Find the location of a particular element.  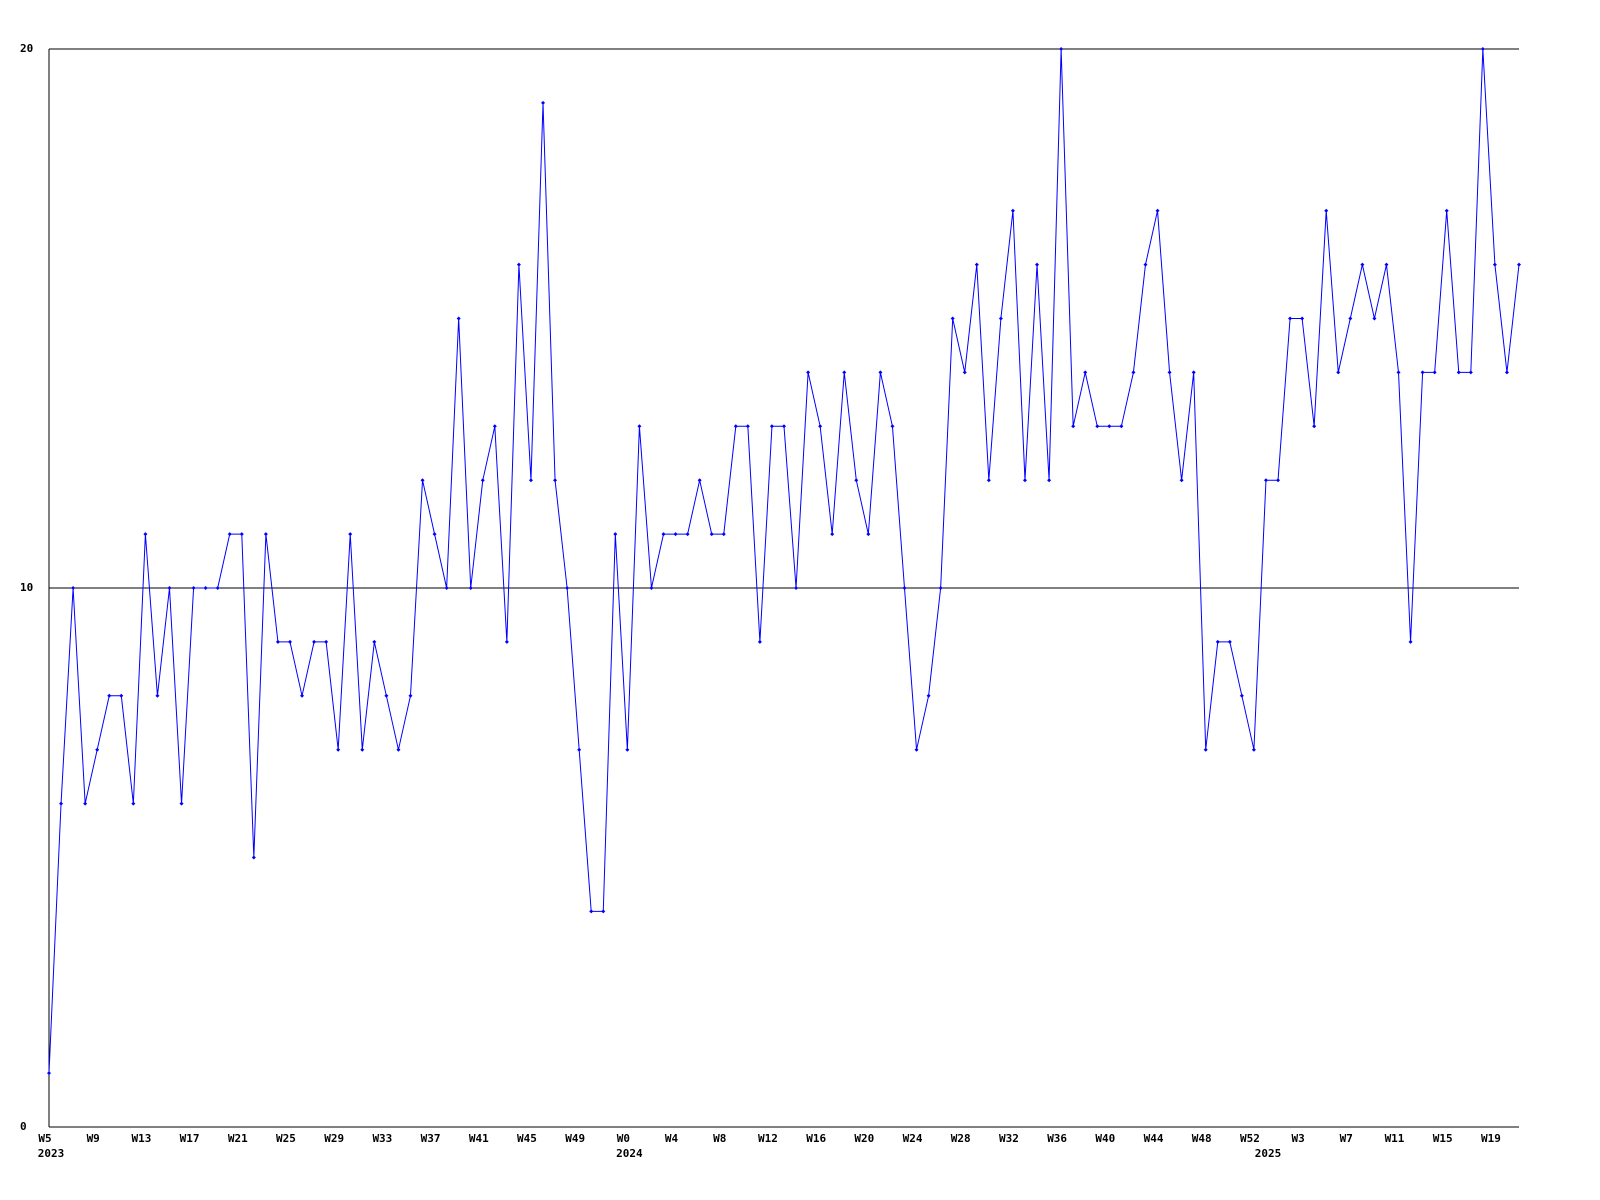

x-tick-label: W40 is located at coordinates (1105, 1138).